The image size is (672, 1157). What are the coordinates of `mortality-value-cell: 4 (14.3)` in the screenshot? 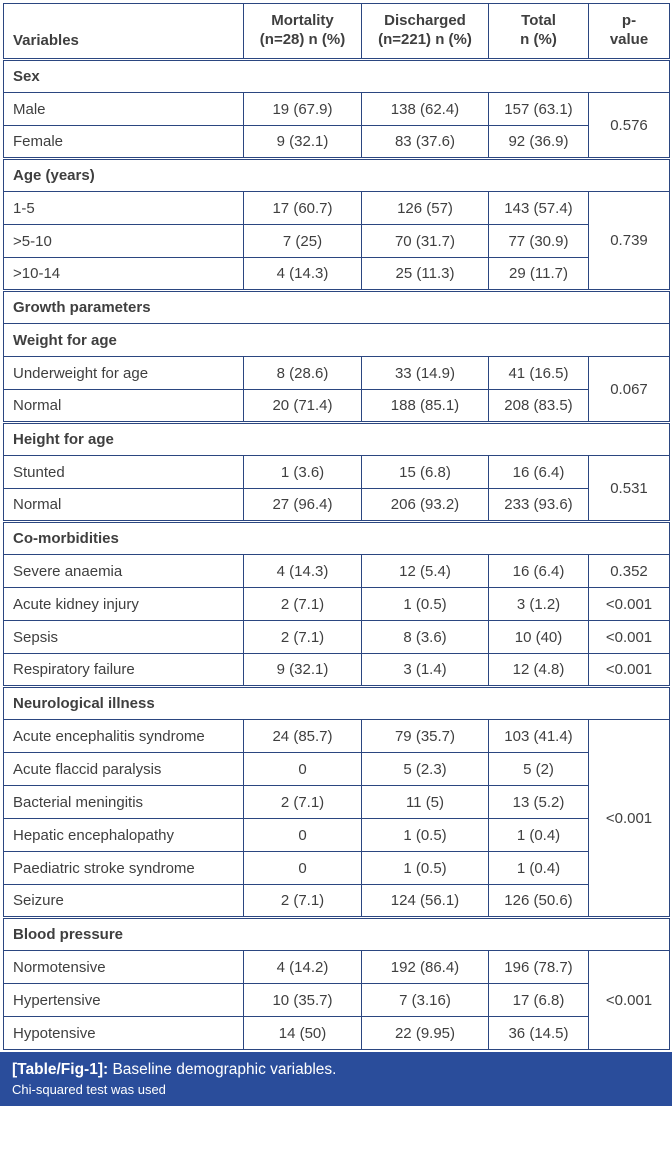 It's located at (302, 571).